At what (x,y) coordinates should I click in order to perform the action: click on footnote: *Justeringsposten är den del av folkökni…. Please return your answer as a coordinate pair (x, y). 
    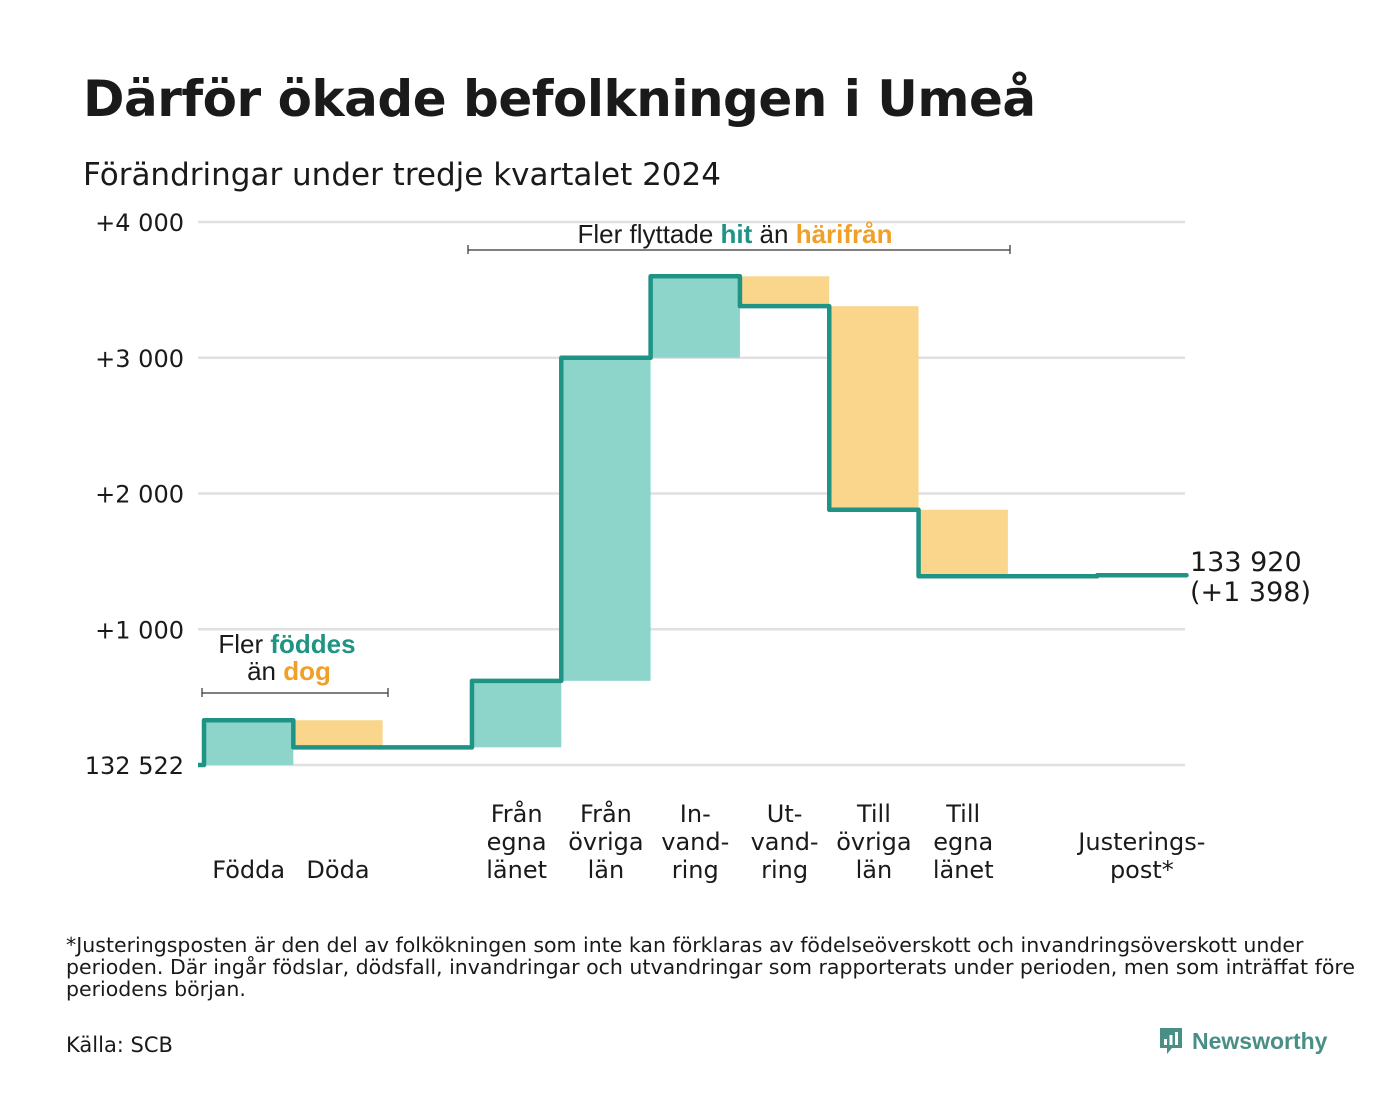
    Looking at the image, I should click on (710, 967).